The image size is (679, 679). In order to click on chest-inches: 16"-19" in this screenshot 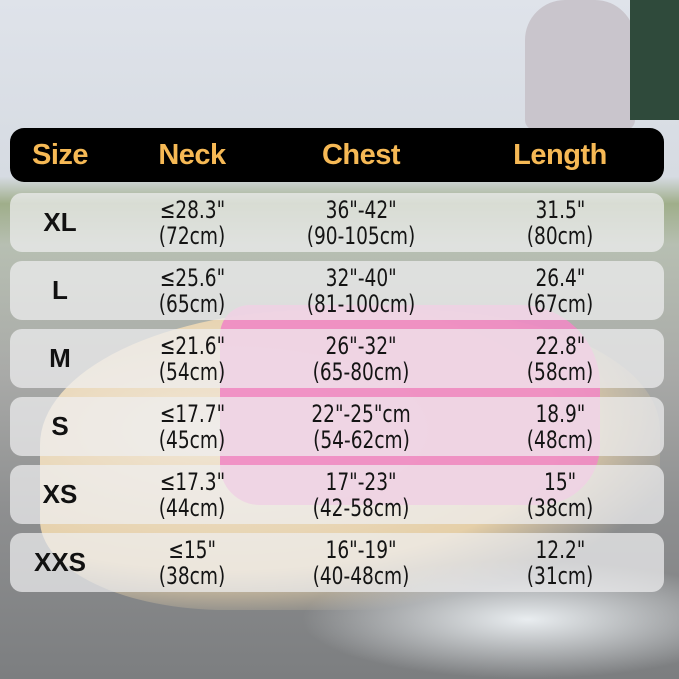, I will do `click(361, 549)`.